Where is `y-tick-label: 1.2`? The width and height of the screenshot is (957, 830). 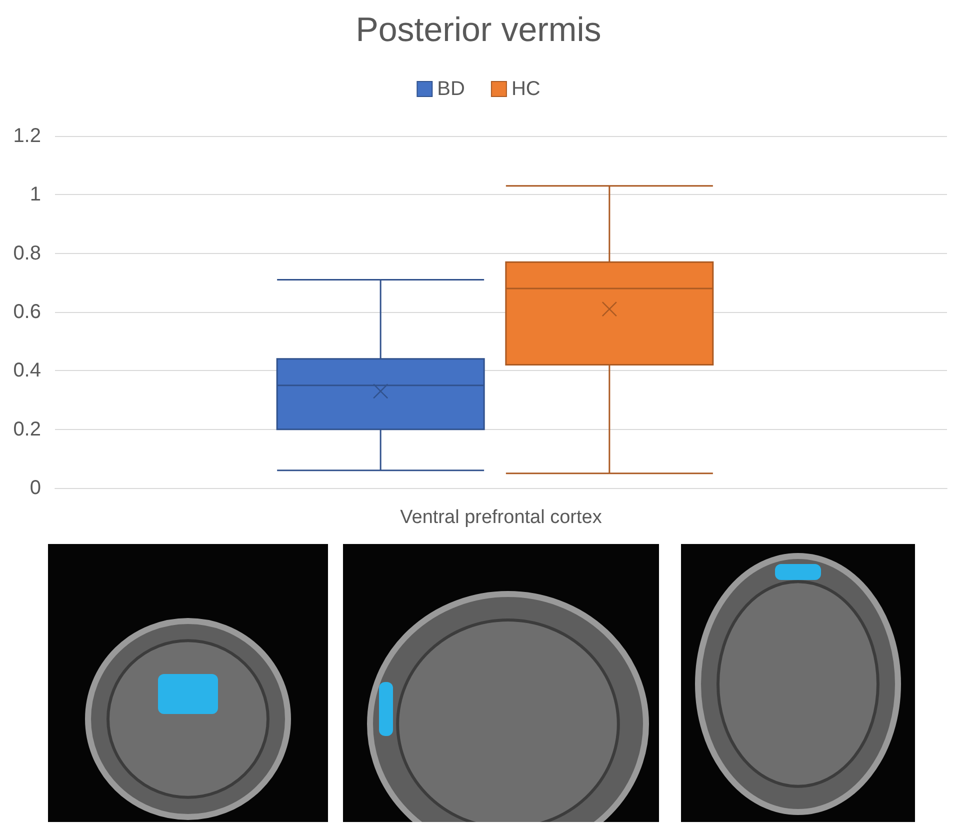
y-tick-label: 1.2 is located at coordinates (27, 136).